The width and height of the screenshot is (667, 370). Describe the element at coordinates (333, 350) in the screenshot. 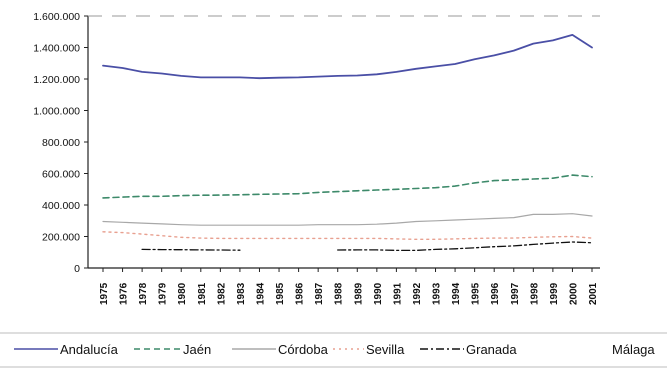

I see `legend: Andalucía Jaén Córdoba Sevilla Granada Málaga` at that location.